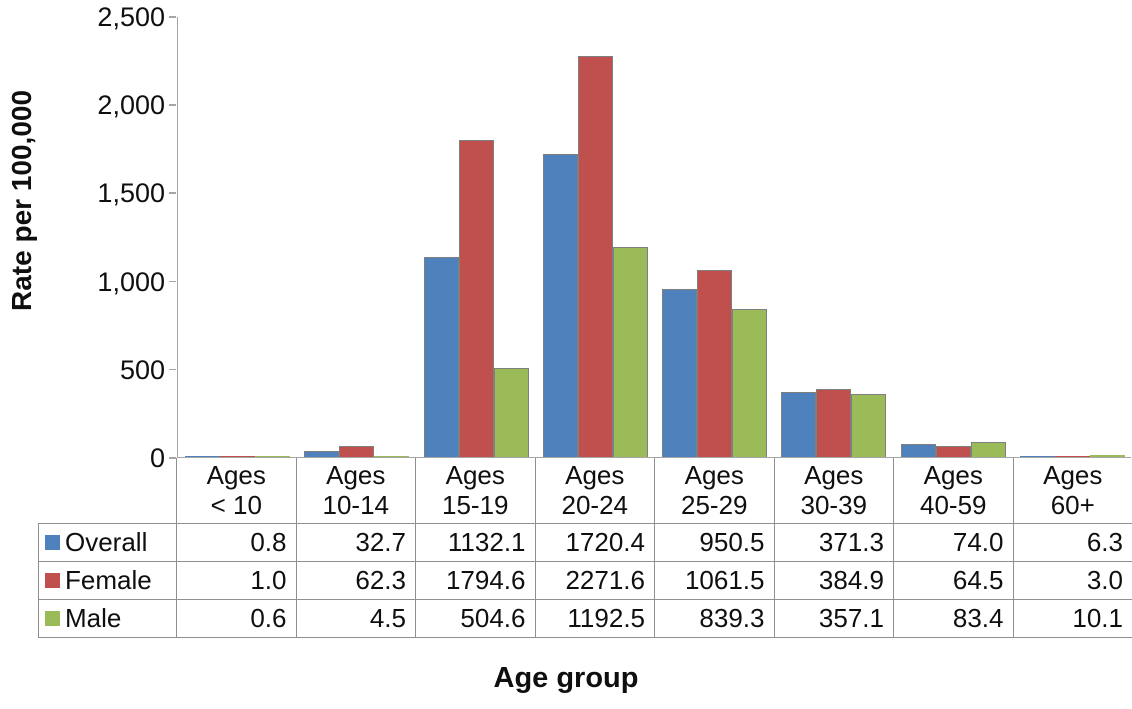 This screenshot has width=1132, height=709. I want to click on y-tick-label-1000: 1,000, so click(131, 282).